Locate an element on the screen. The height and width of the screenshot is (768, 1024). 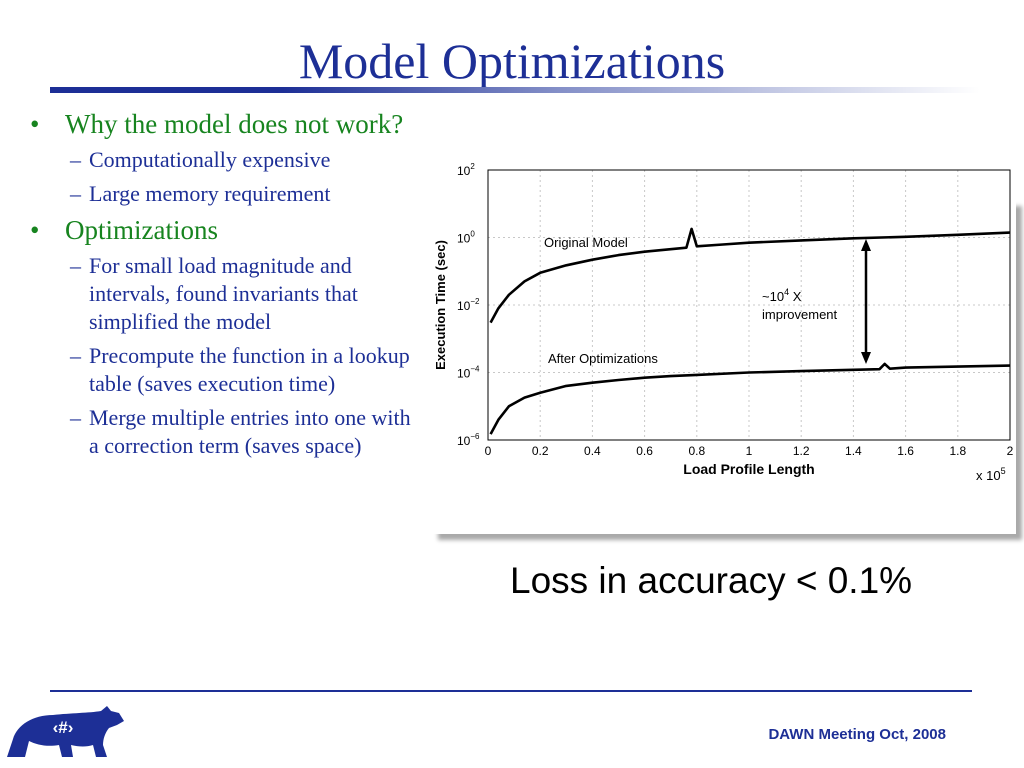
arrow-head-down is located at coordinates (866, 358).